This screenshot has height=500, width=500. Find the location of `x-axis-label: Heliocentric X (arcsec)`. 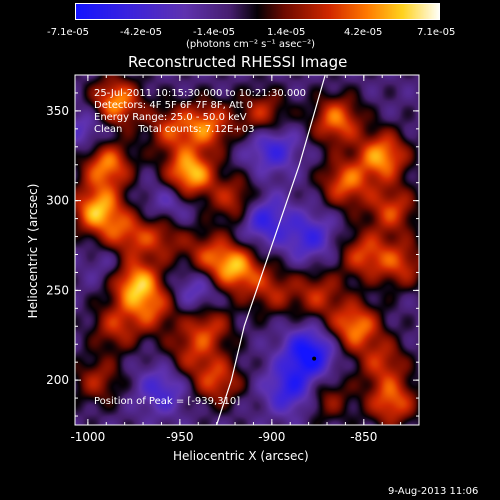

x-axis-label: Heliocentric X (arcsec) is located at coordinates (241, 456).